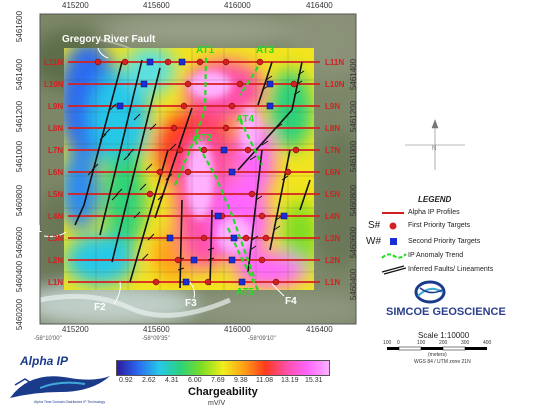 The image size is (550, 412). I want to click on fault-label: F3, so click(191, 303).